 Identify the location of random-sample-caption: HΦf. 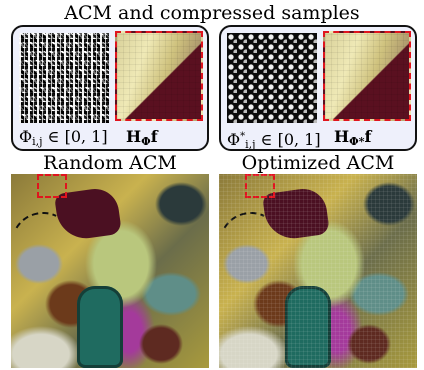
(142, 138).